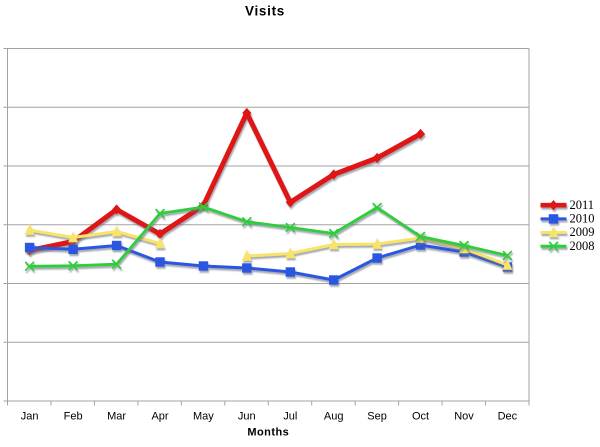 The width and height of the screenshot is (600, 447). I want to click on svg-text: Jun, so click(247, 417).